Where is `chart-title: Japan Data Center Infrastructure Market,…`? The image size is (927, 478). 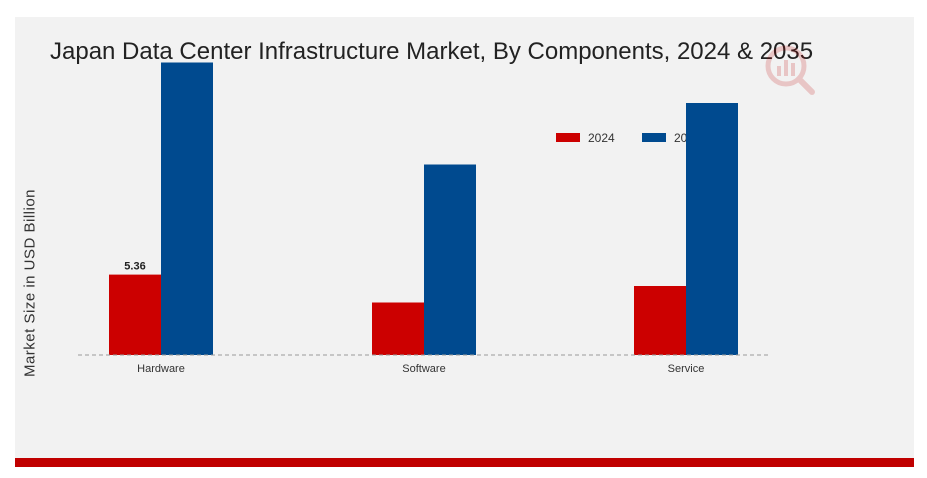 chart-title: Japan Data Center Infrastructure Market,… is located at coordinates (432, 51).